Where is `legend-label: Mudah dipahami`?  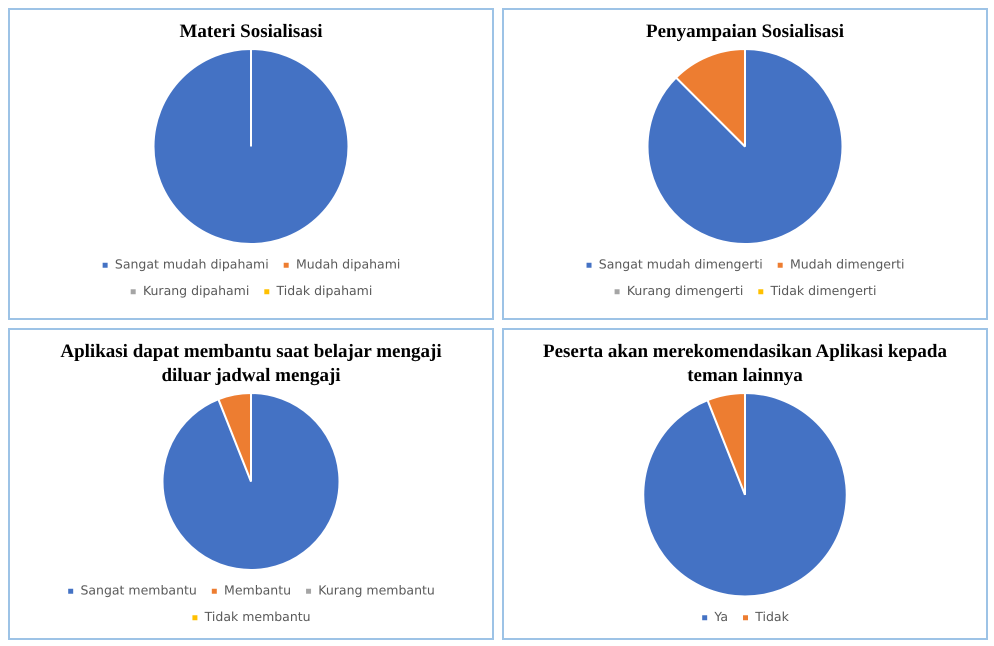 legend-label: Mudah dipahami is located at coordinates (348, 264).